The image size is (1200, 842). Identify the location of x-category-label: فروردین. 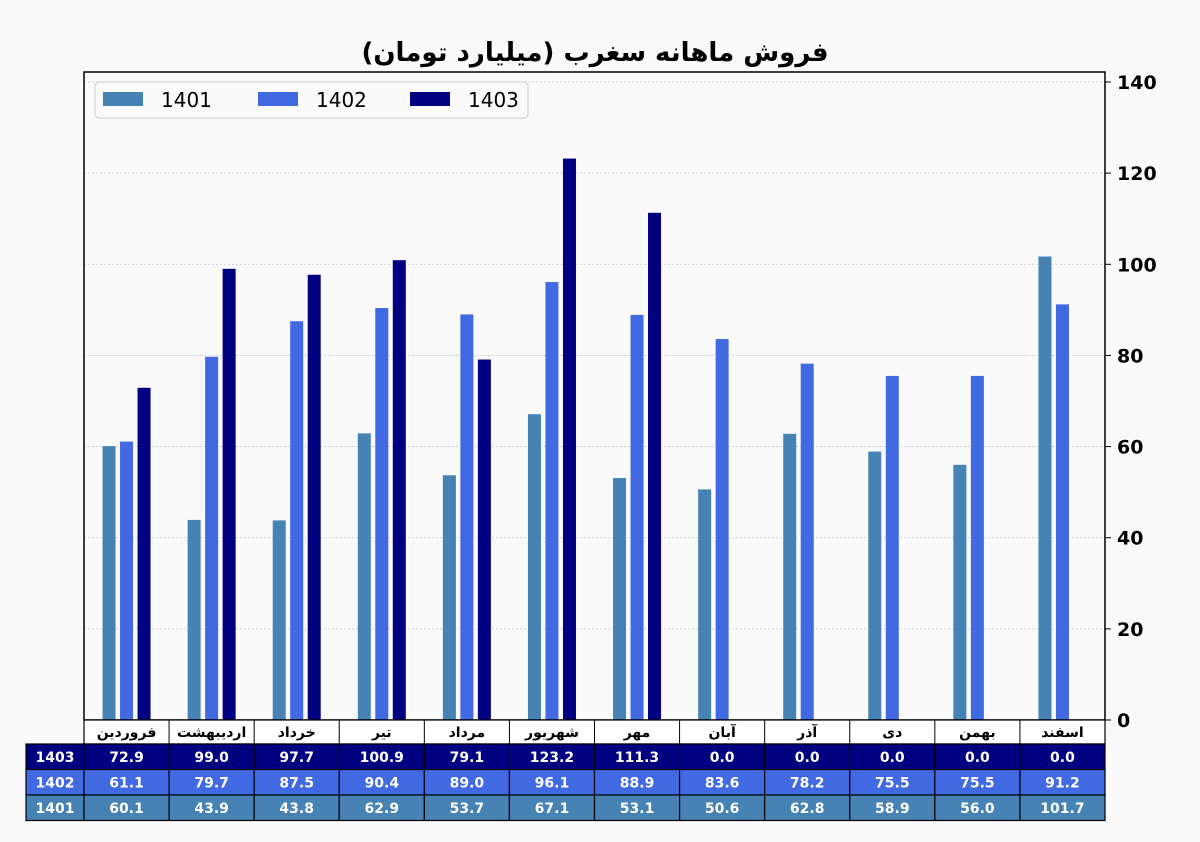
(127, 733).